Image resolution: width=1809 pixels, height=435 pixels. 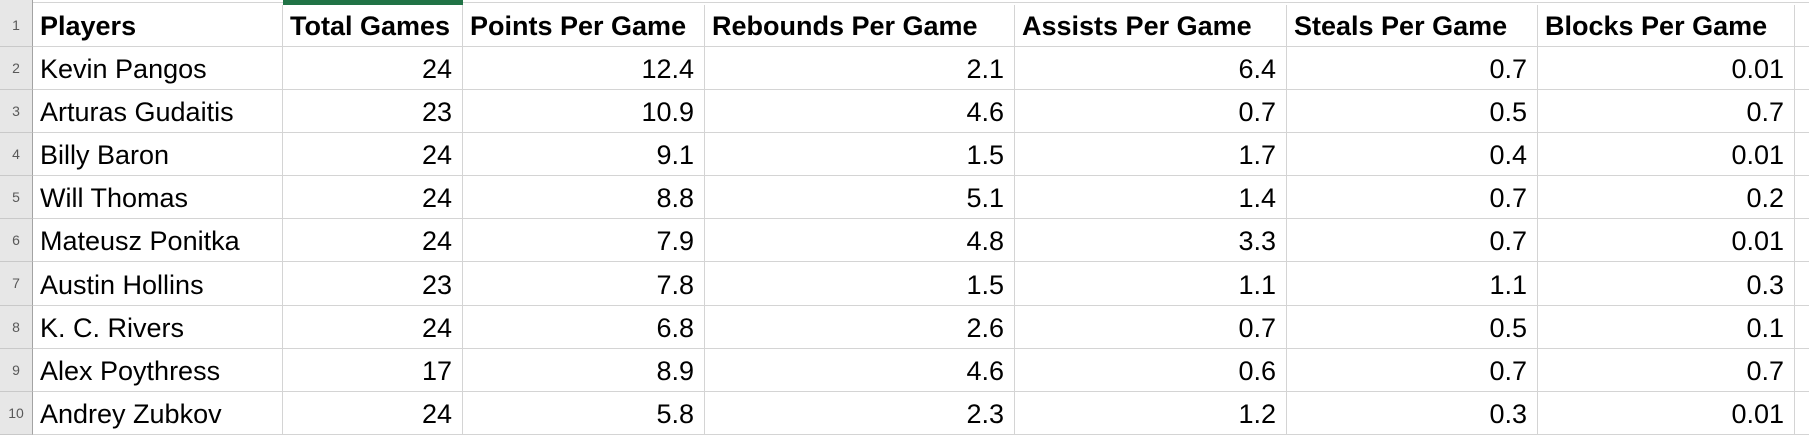 I want to click on stat-cell: 1.2, so click(x=1151, y=413).